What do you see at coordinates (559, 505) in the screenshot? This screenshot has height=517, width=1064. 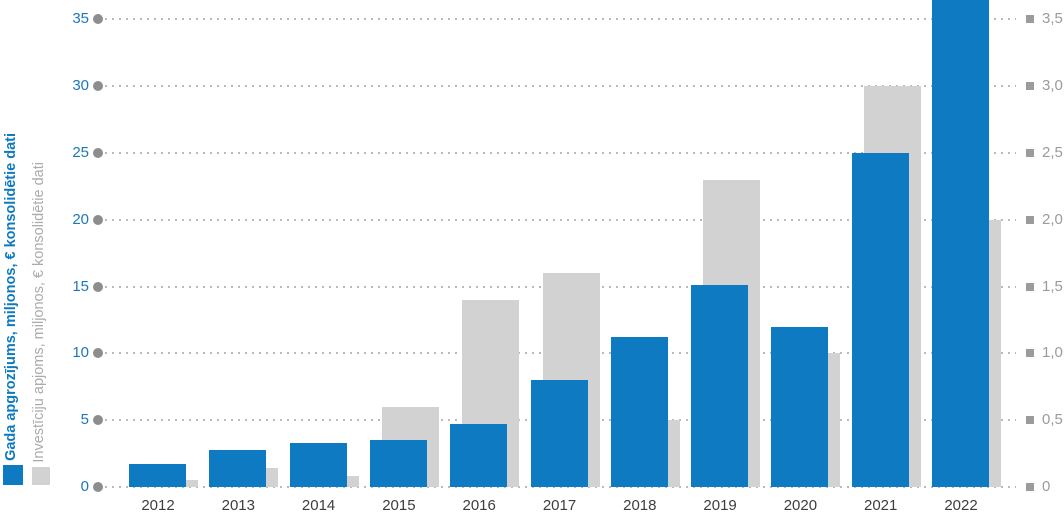 I see `x-axis-year-label: 2017` at bounding box center [559, 505].